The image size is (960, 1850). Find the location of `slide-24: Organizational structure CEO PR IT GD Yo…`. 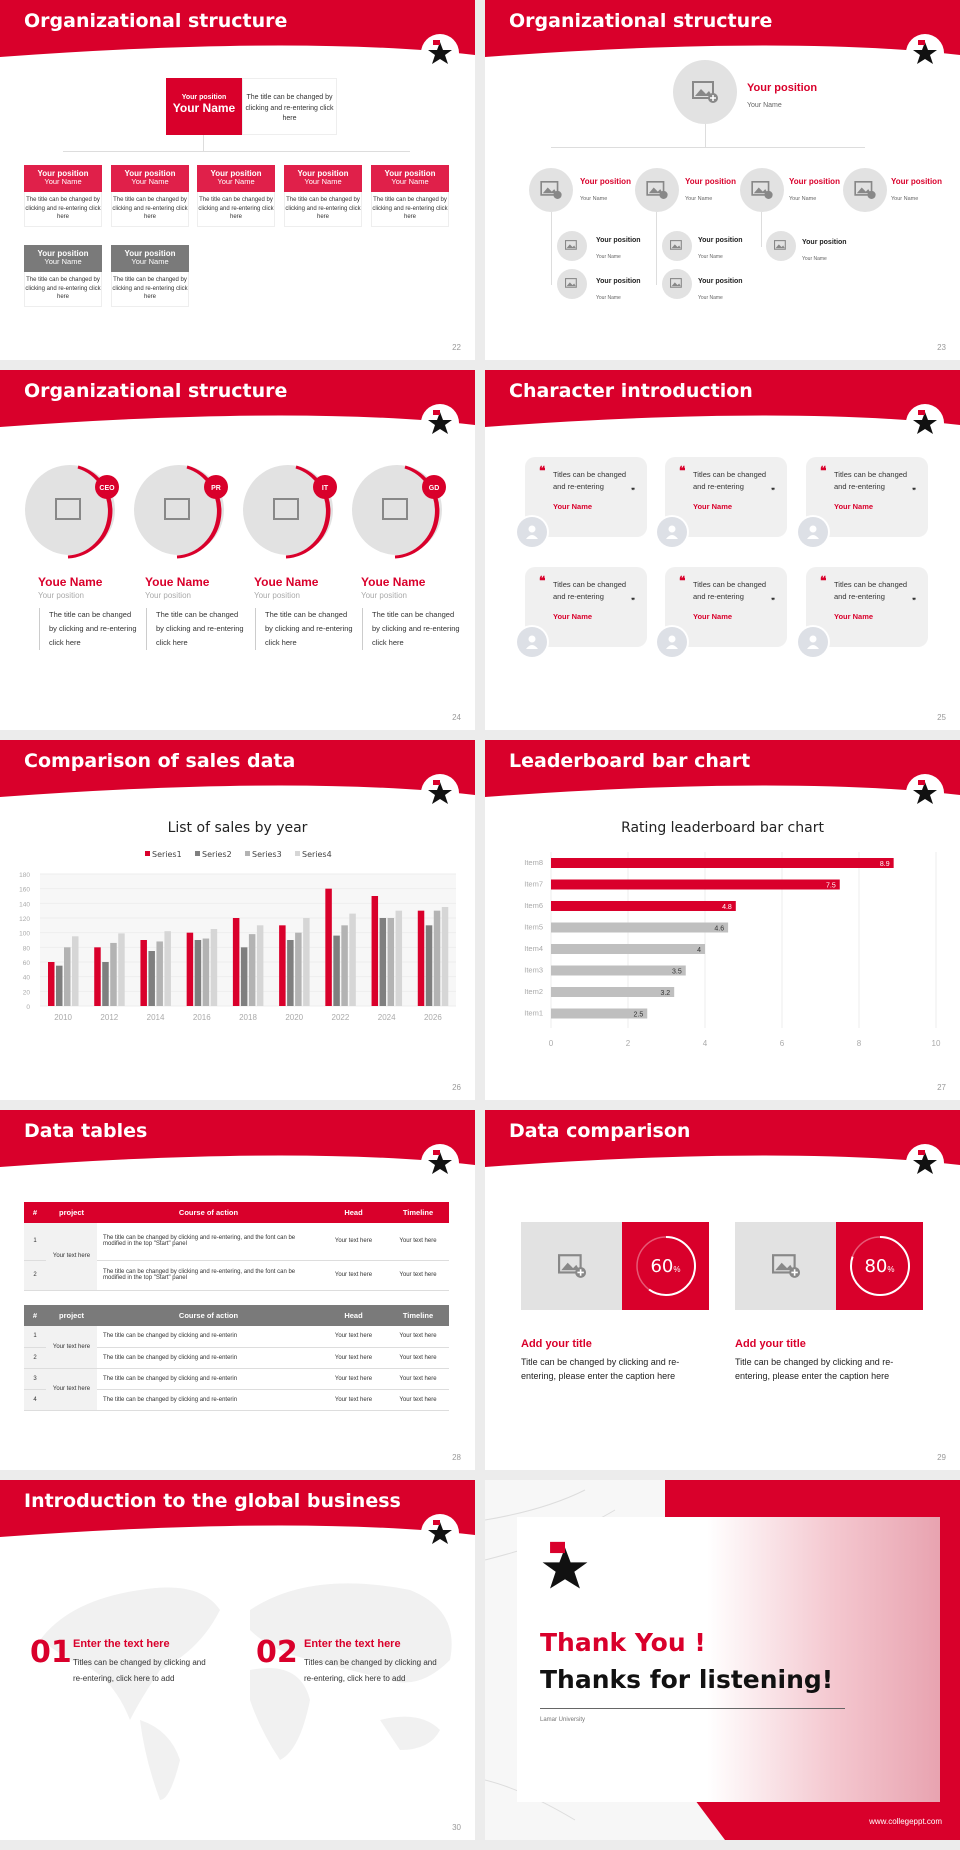

slide-24: Organizational structure CEO PR IT GD Yo… is located at coordinates (237, 550).